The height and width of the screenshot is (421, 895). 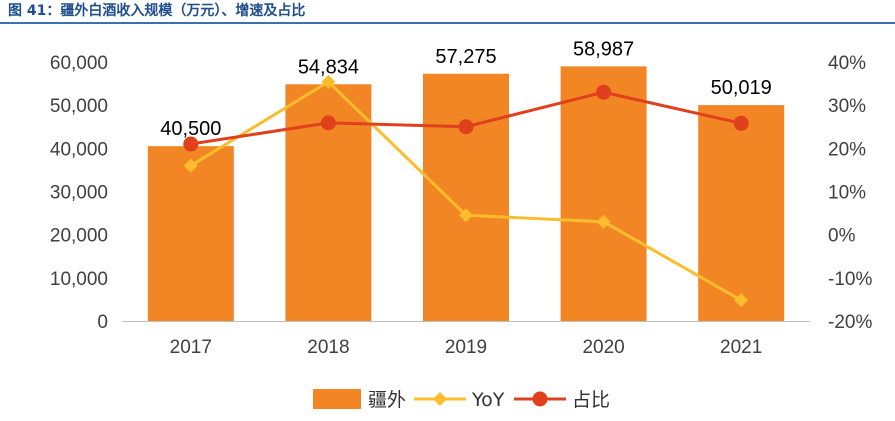 What do you see at coordinates (440, 399) in the screenshot?
I see `legend-marker-diamond` at bounding box center [440, 399].